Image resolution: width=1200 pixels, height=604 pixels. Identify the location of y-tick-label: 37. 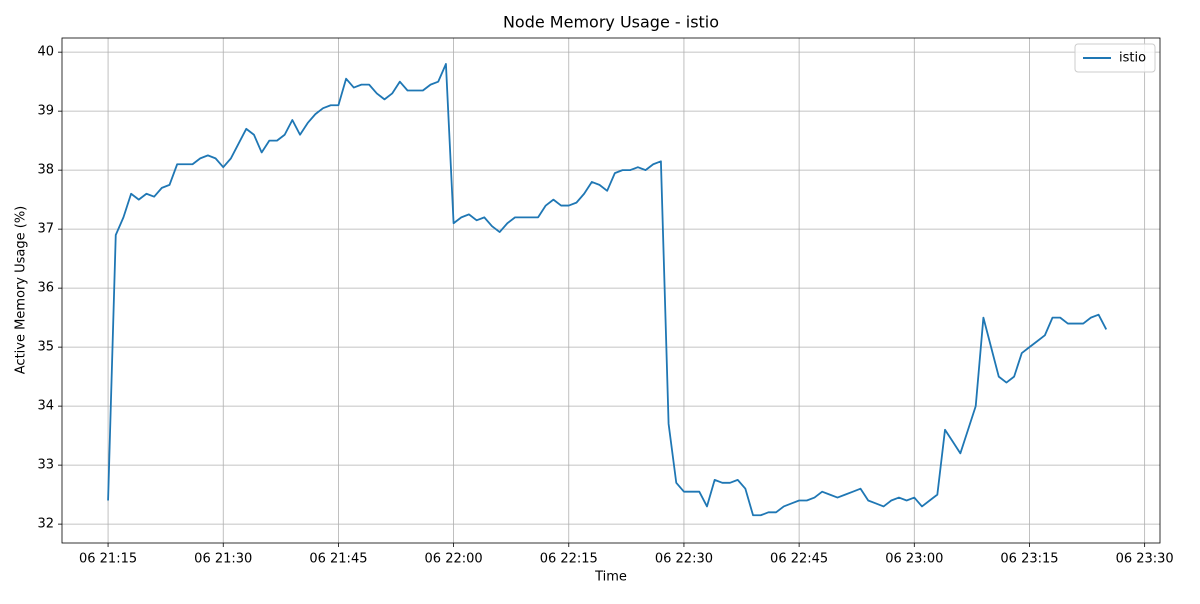
(45, 229).